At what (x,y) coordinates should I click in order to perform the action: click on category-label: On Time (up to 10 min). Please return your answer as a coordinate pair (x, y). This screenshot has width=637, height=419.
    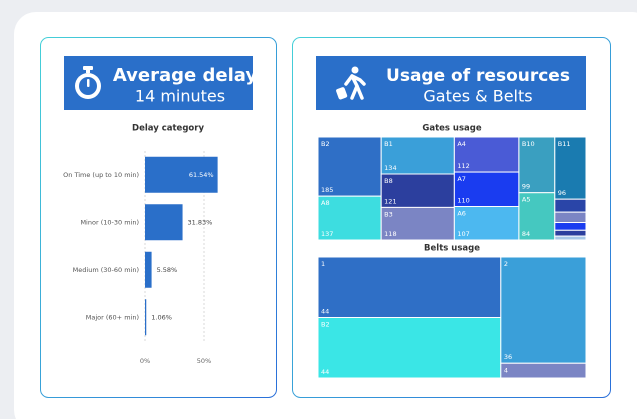
    Looking at the image, I should click on (101, 175).